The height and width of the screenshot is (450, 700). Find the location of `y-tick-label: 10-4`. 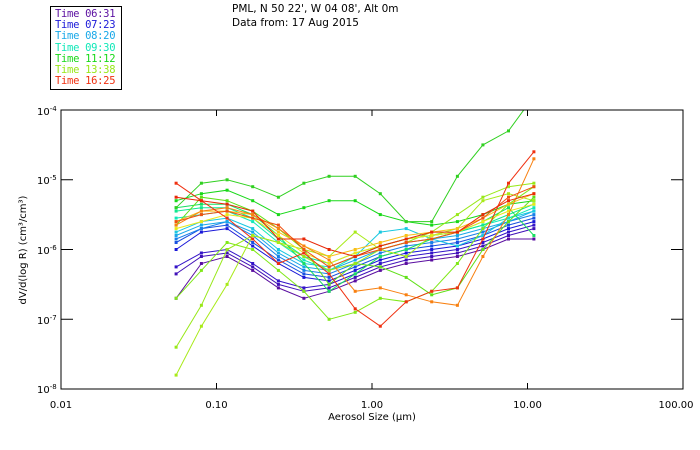

y-tick-label: 10-4 is located at coordinates (47, 111).